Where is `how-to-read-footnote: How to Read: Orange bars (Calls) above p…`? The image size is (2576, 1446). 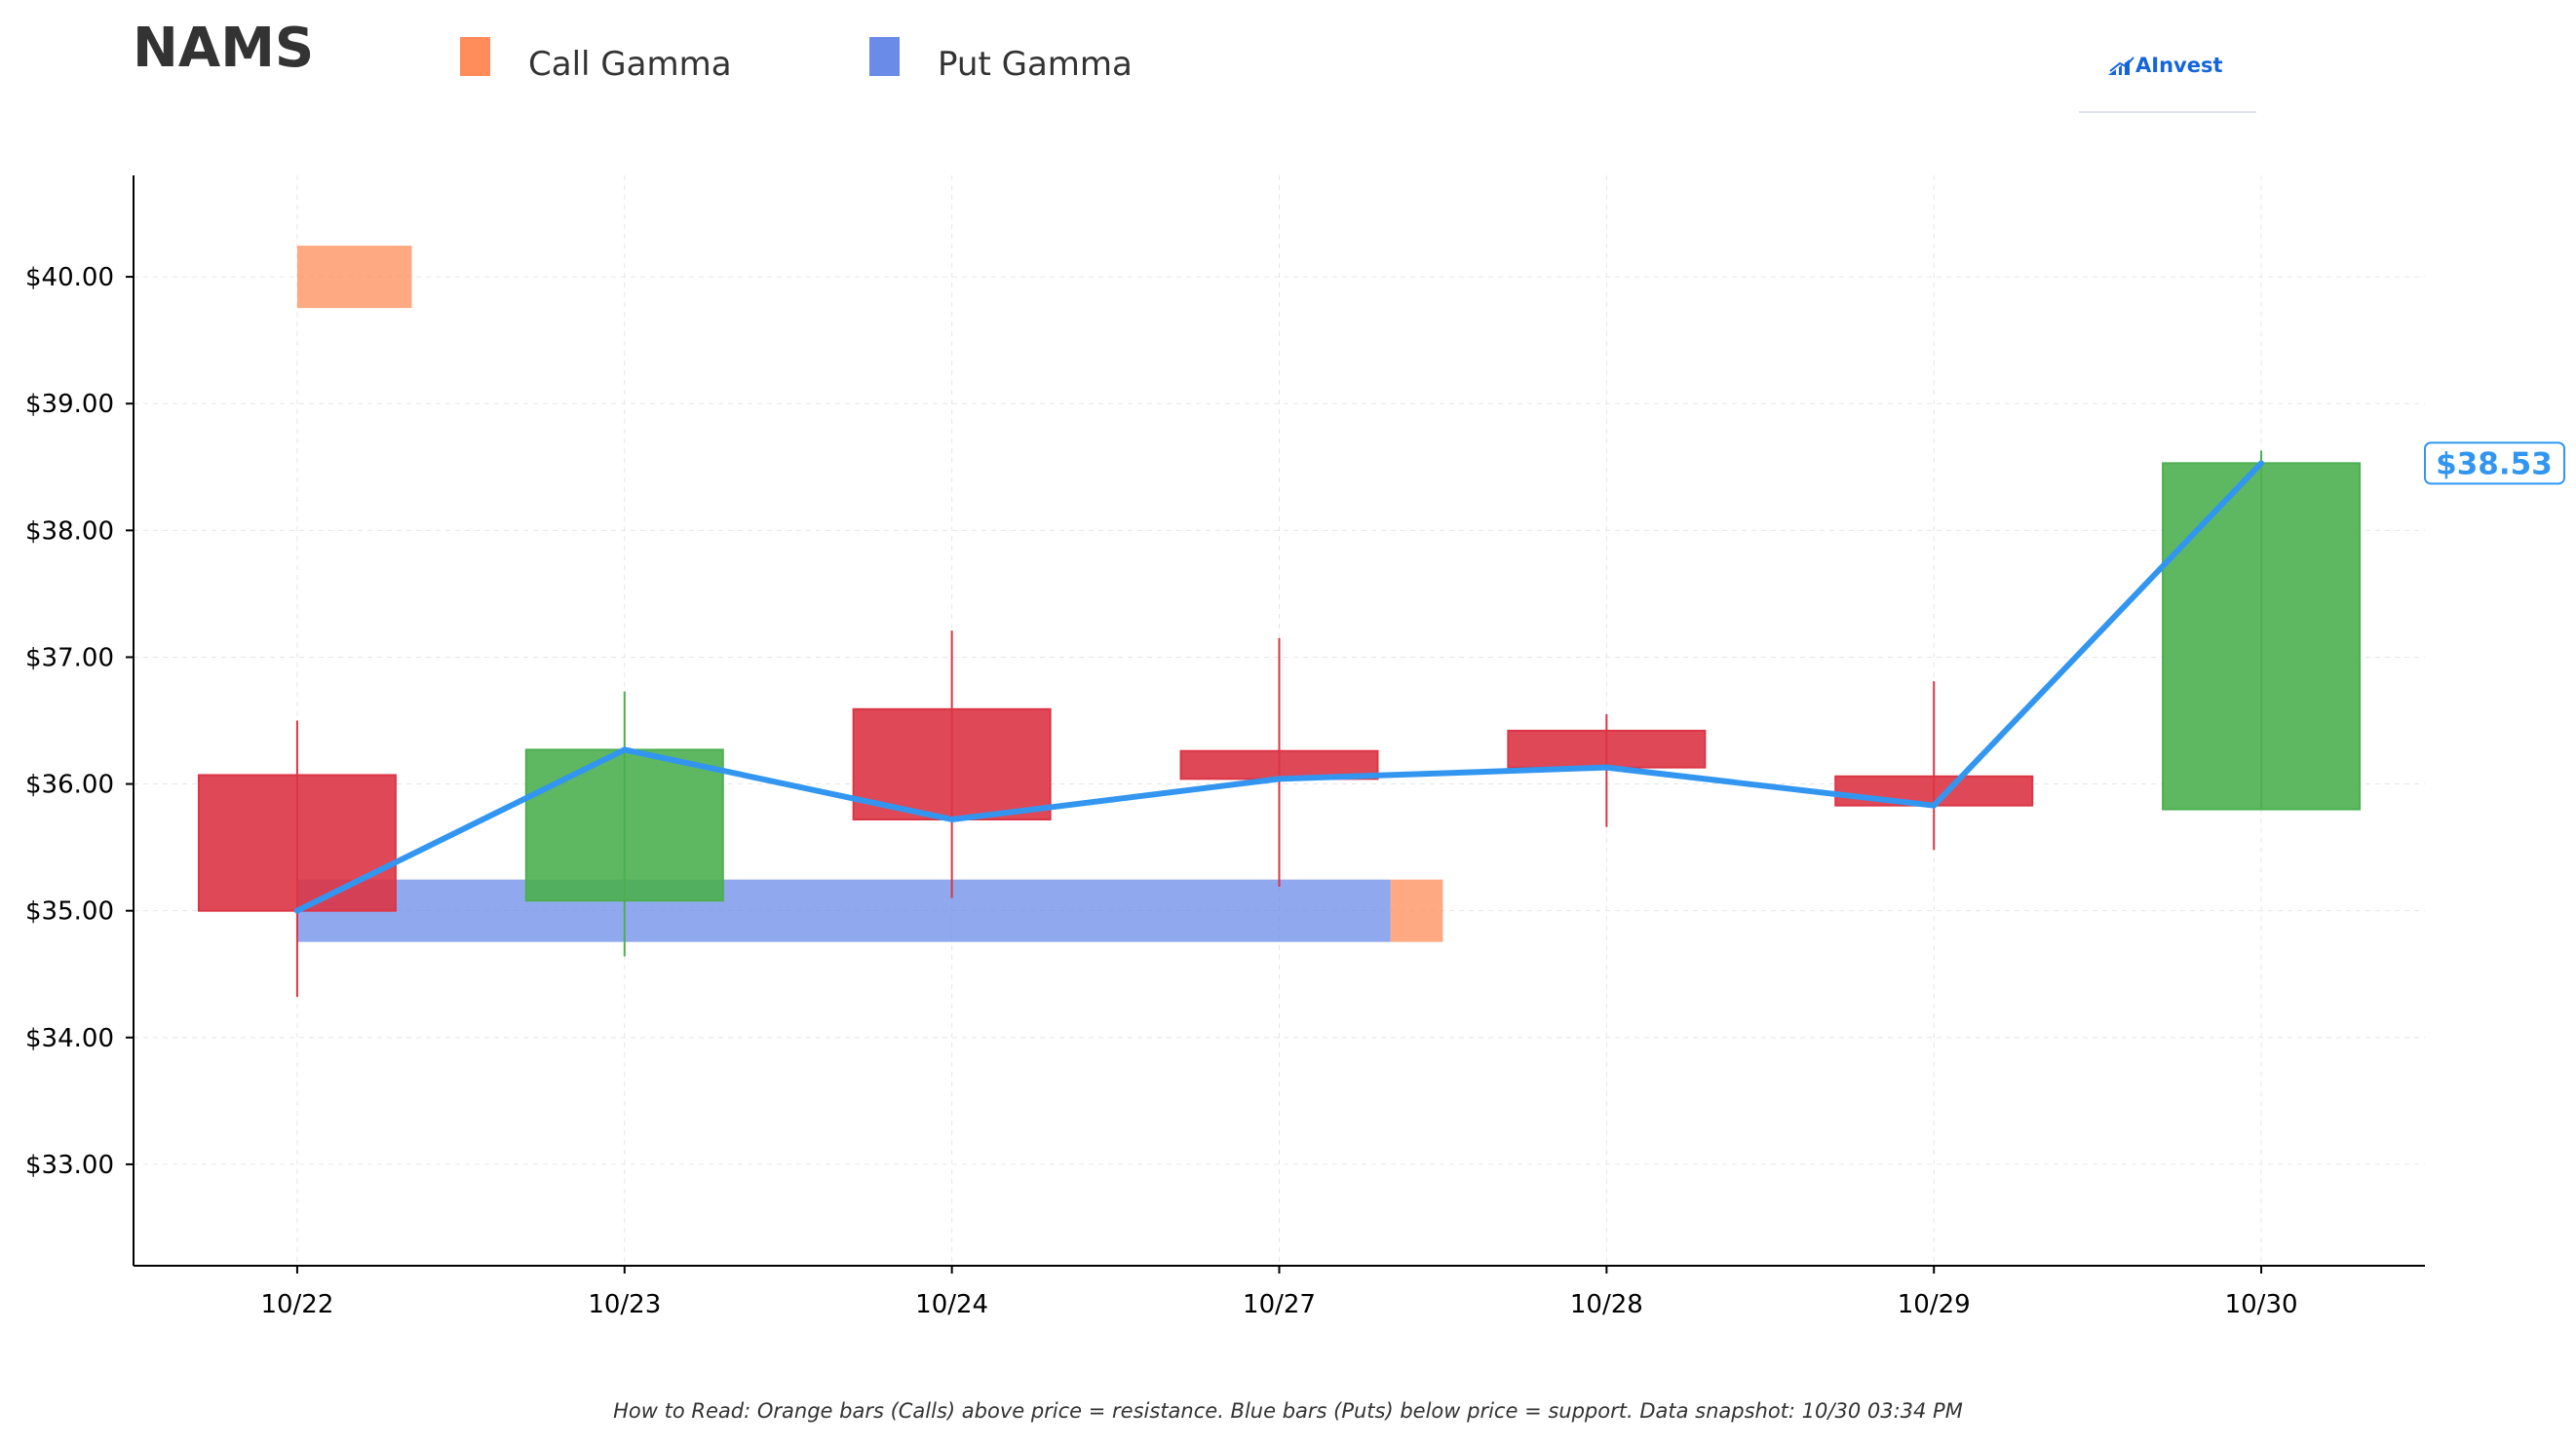
how-to-read-footnote: How to Read: Orange bars (Calls) above p… is located at coordinates (1288, 1411).